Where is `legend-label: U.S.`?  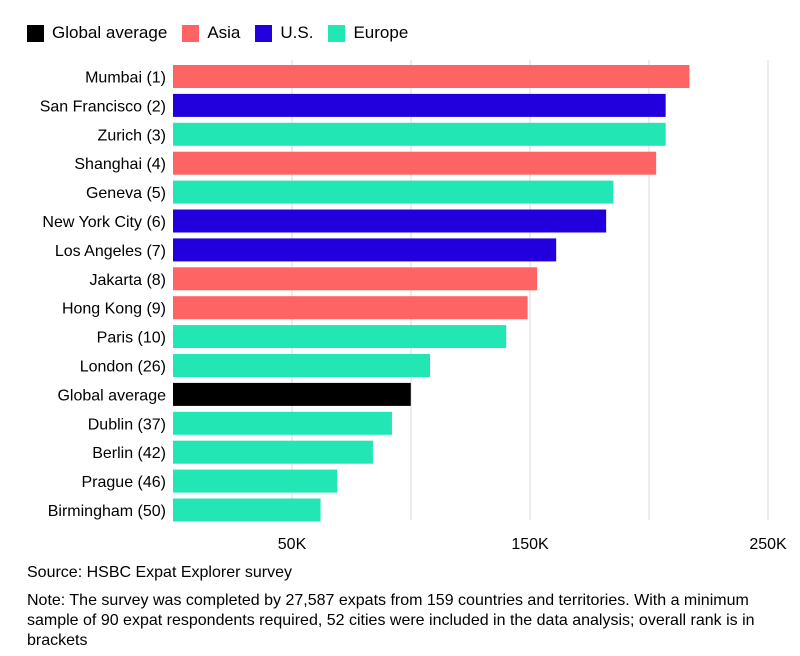
legend-label: U.S. is located at coordinates (297, 32).